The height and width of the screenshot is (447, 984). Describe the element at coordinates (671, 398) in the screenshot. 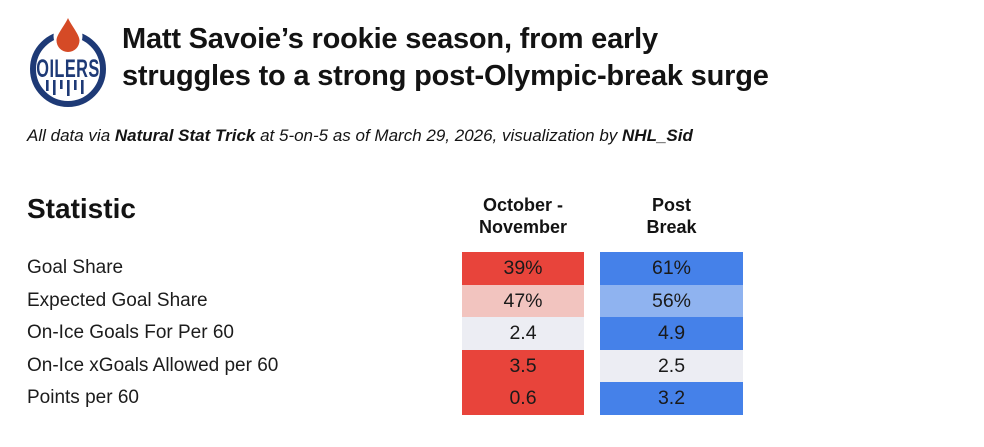

I see `value-cell-post-break: 3.2` at that location.